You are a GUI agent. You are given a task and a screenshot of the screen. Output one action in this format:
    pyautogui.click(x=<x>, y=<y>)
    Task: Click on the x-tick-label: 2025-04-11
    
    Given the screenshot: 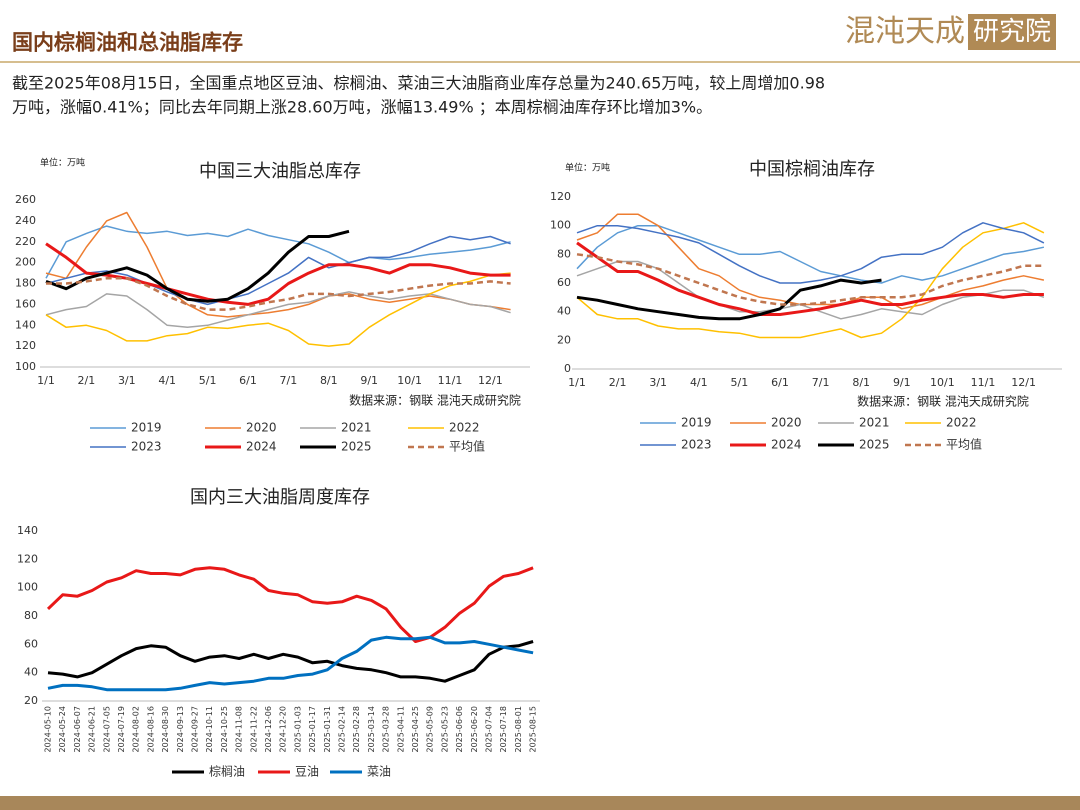 What is the action you would take?
    pyautogui.click(x=400, y=729)
    